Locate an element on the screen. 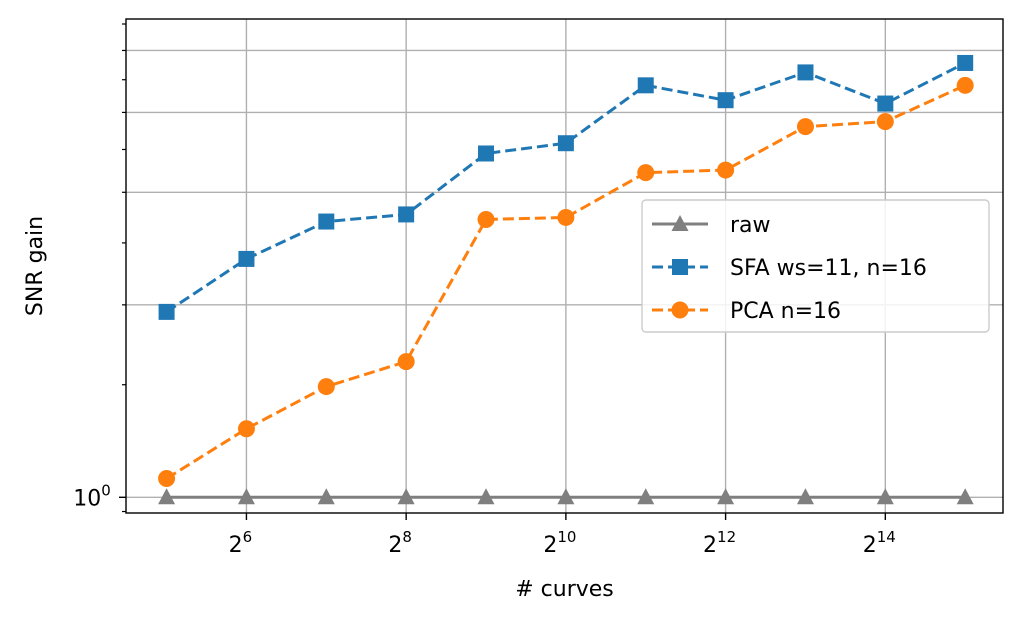  y-axis-ticks: 100 is located at coordinates (99, 496).